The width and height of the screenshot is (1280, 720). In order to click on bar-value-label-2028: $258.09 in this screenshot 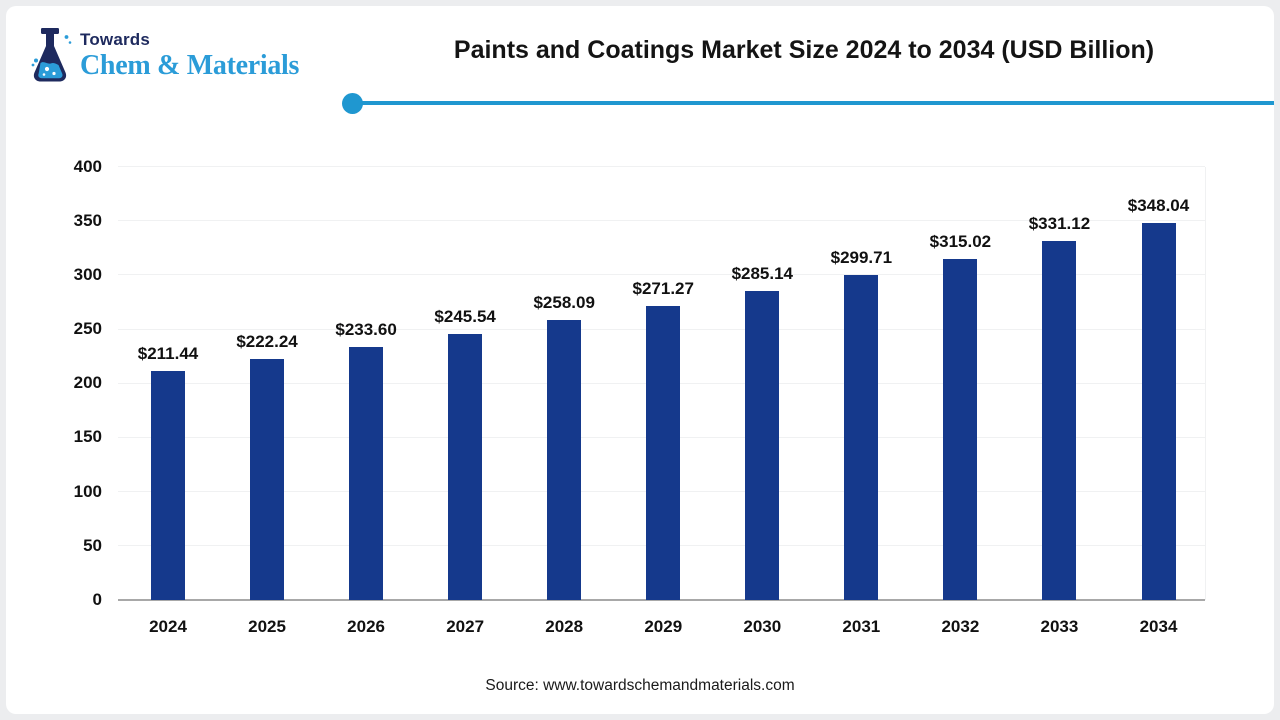, I will do `click(564, 303)`.